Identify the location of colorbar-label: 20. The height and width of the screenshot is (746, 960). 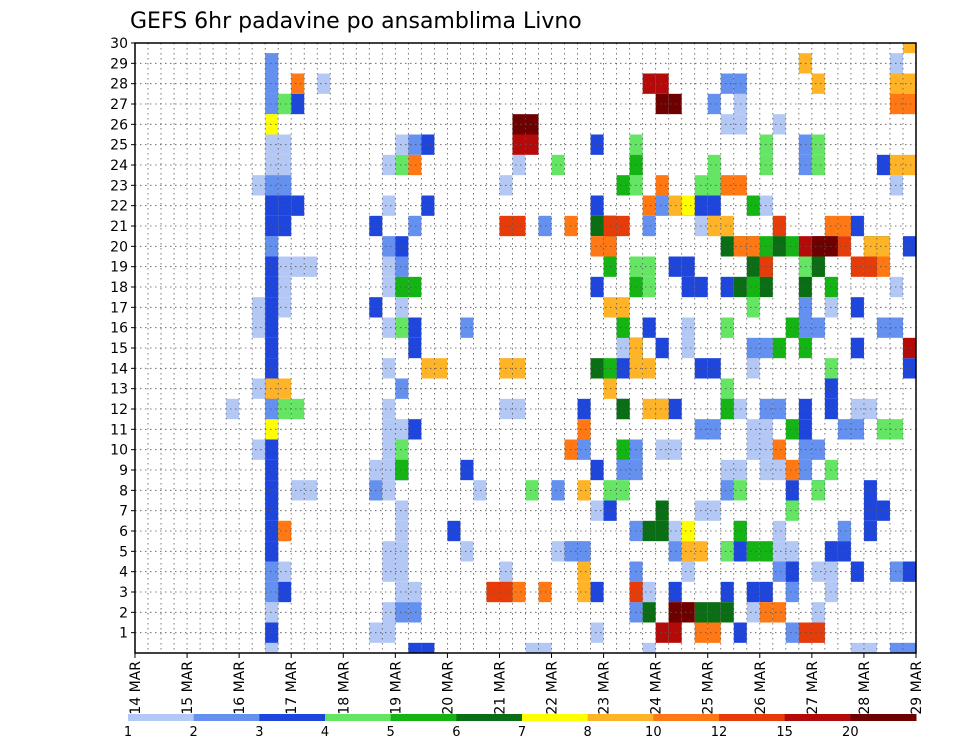
(850, 732).